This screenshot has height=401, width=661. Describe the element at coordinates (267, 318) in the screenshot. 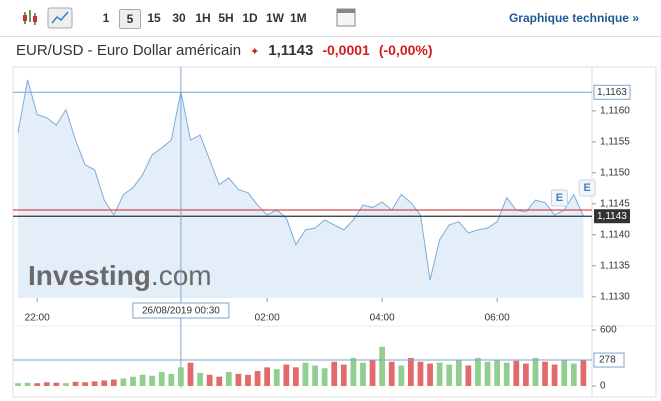

I see `x-tick-label: 02:00` at that location.